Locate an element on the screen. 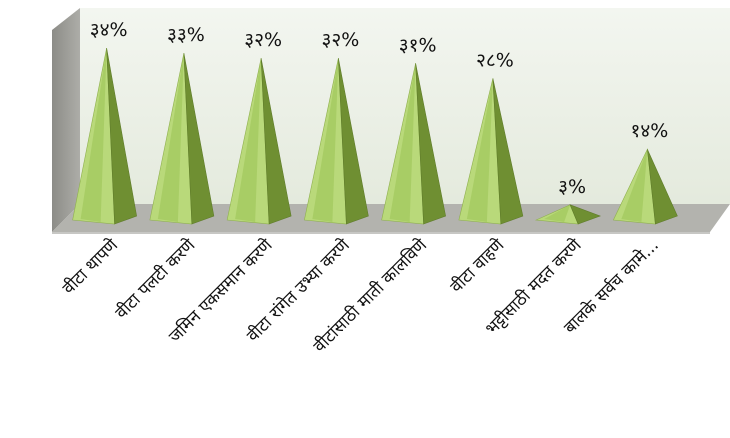 The image size is (730, 438). category-label: वीटा थापणे is located at coordinates (90, 266).